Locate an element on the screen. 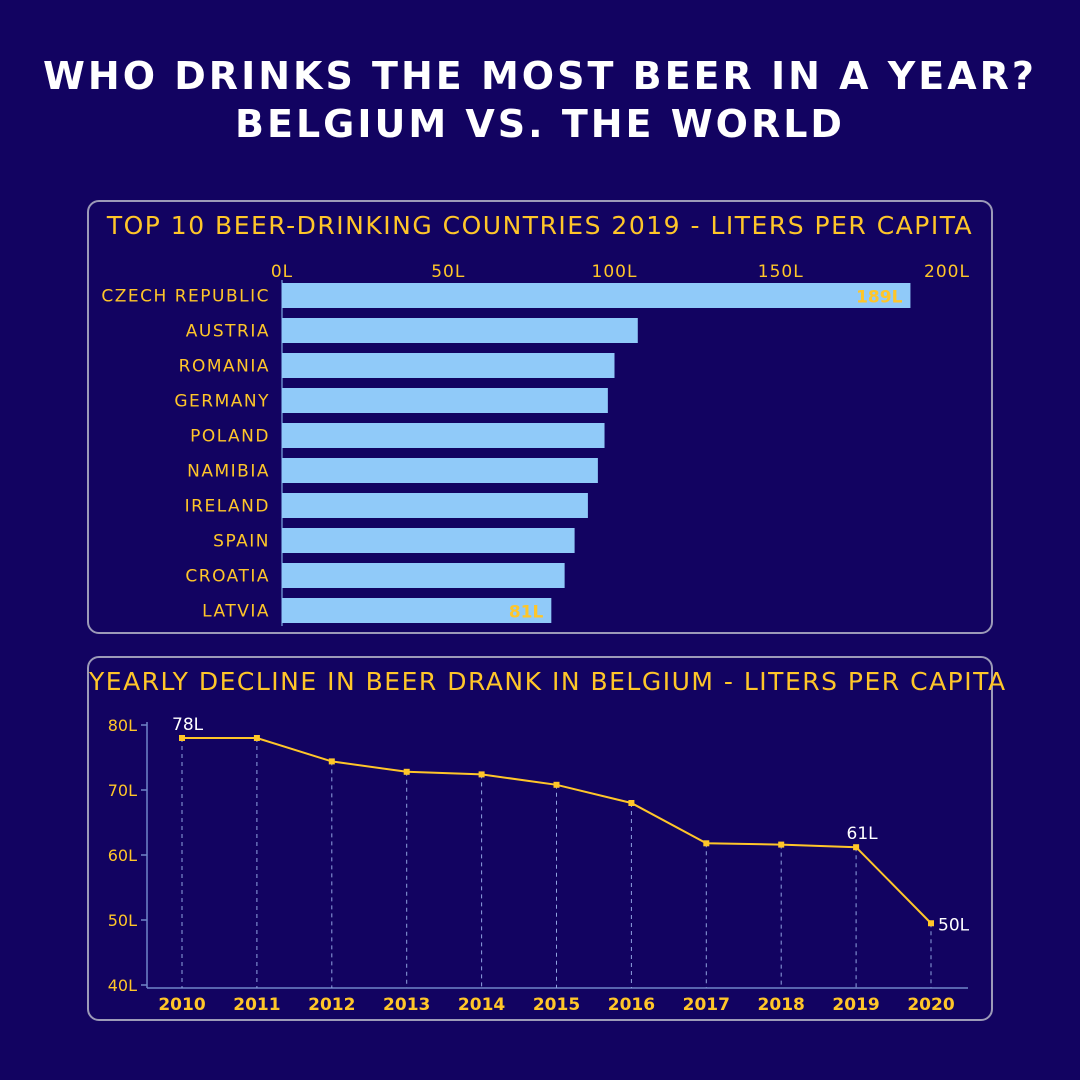  bar-x-tick-label: 100L is located at coordinates (615, 272).